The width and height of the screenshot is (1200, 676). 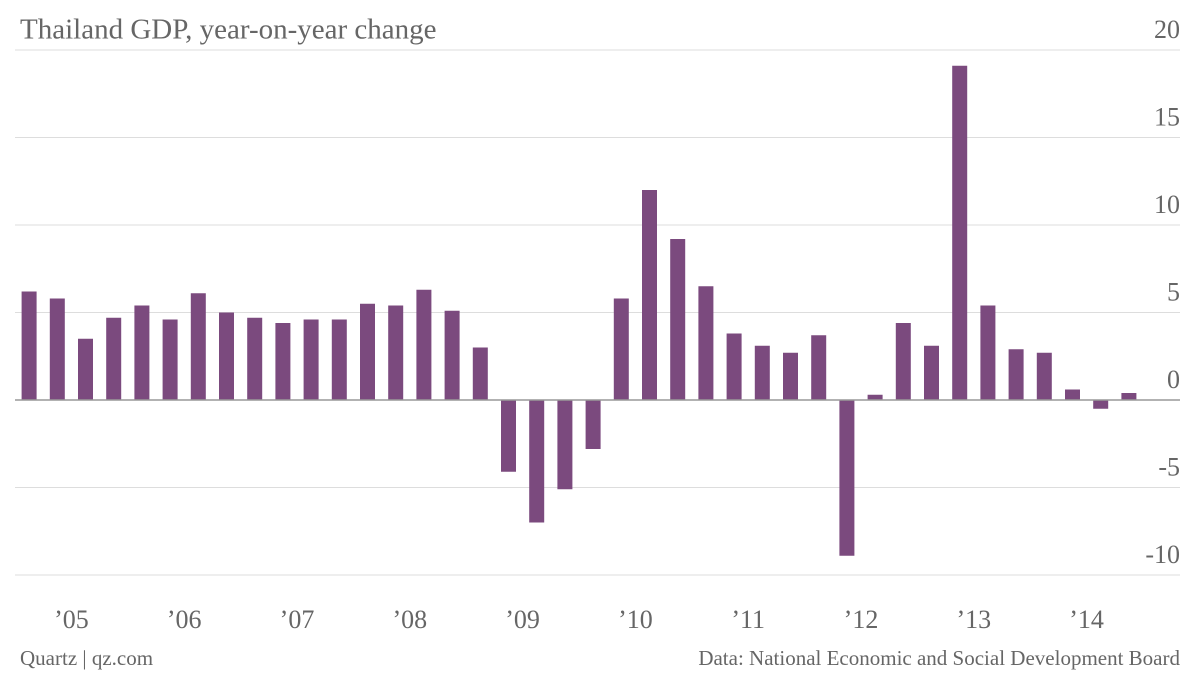 What do you see at coordinates (1167, 29) in the screenshot?
I see `y-tick-label: 20` at bounding box center [1167, 29].